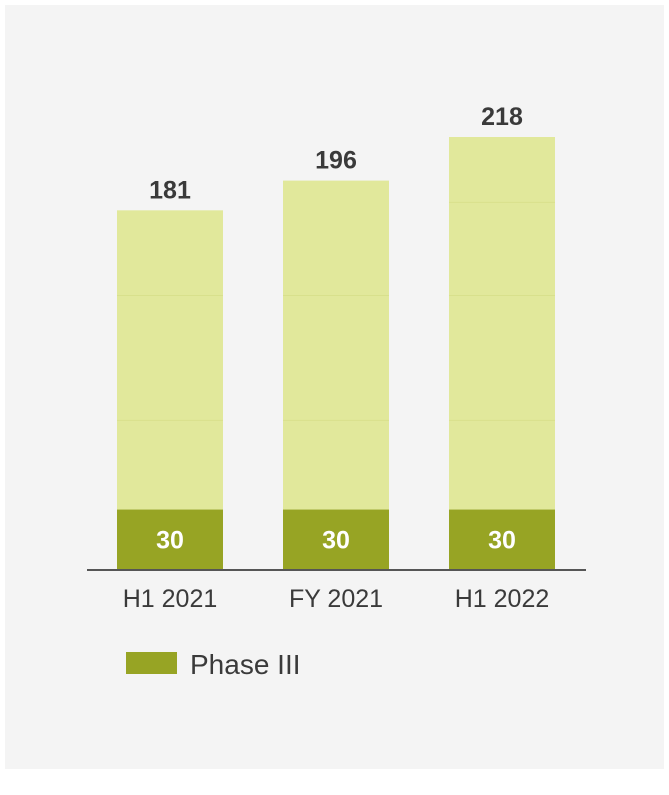 This screenshot has height=795, width=669. What do you see at coordinates (245, 664) in the screenshot?
I see `legend-label-phase-iii: Phase III` at bounding box center [245, 664].